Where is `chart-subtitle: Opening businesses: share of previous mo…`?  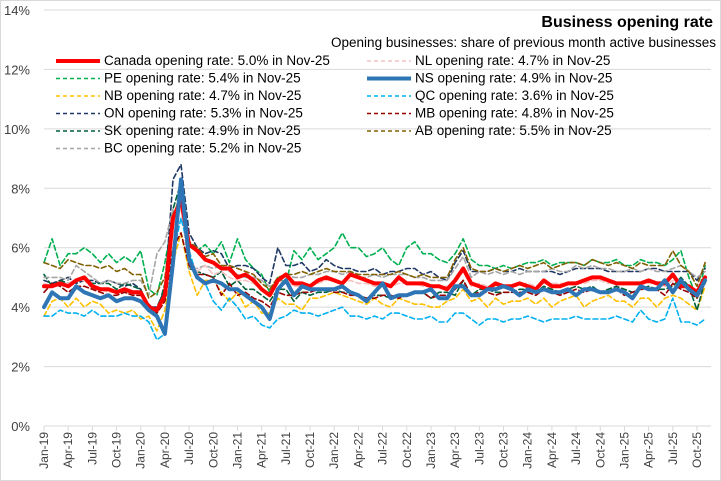
chart-subtitle: Opening businesses: share of previous mo… is located at coordinates (523, 42).